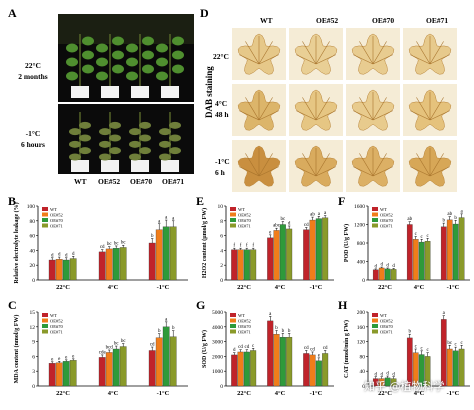  What do you see at coordinates (409, 219) in the screenshot?
I see `significance-letter: ab` at bounding box center [409, 219].